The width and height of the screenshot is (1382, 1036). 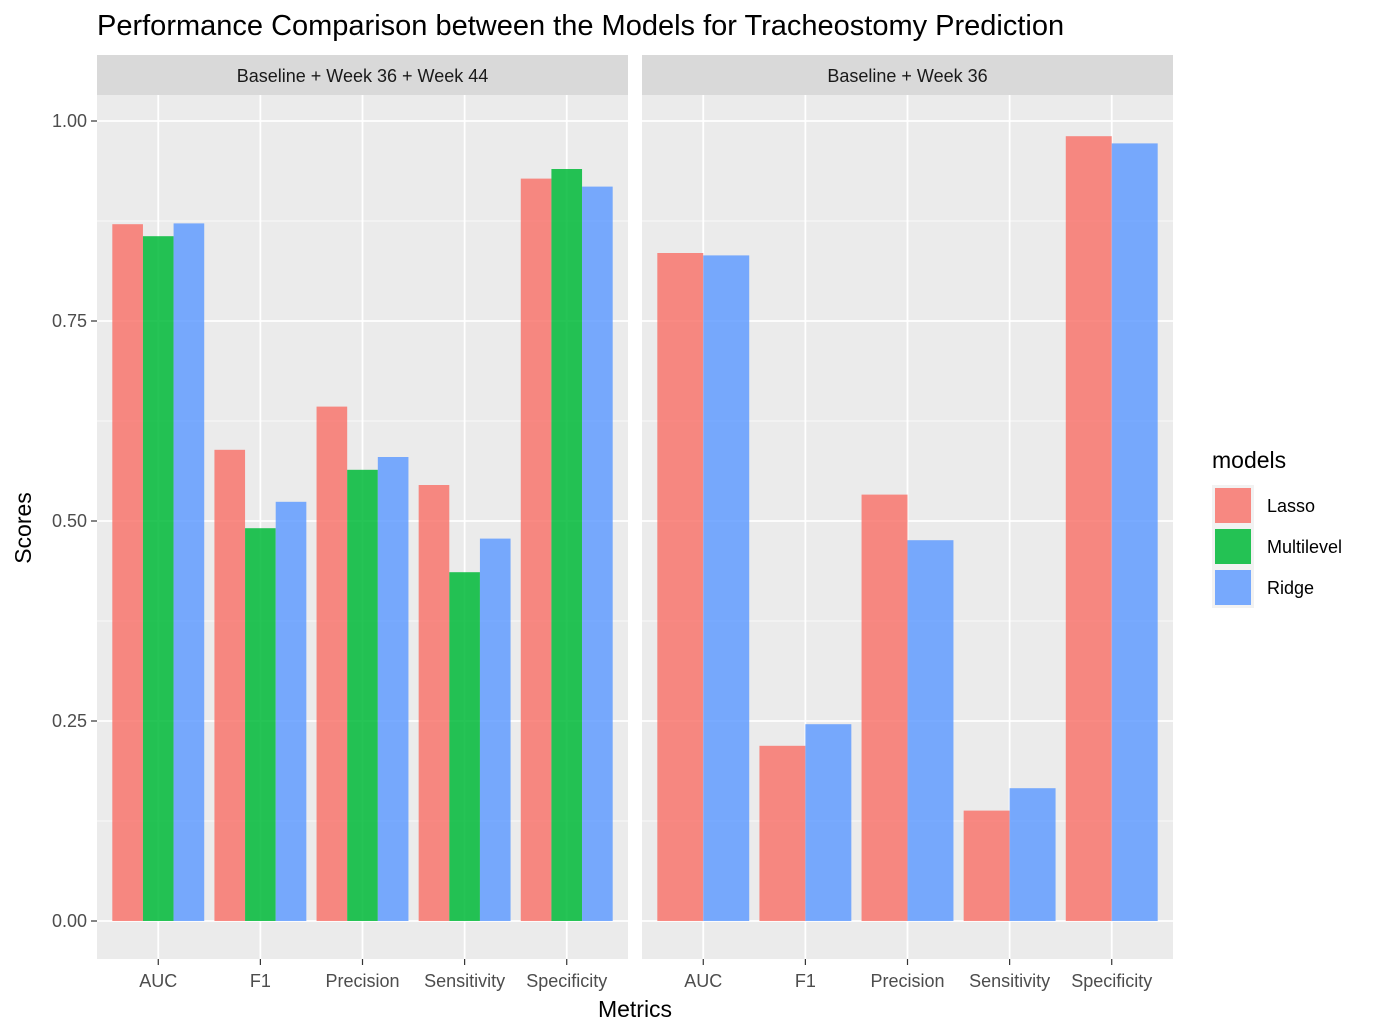 What do you see at coordinates (464, 746) in the screenshot?
I see `bar-multilevel-sensitivity` at bounding box center [464, 746].